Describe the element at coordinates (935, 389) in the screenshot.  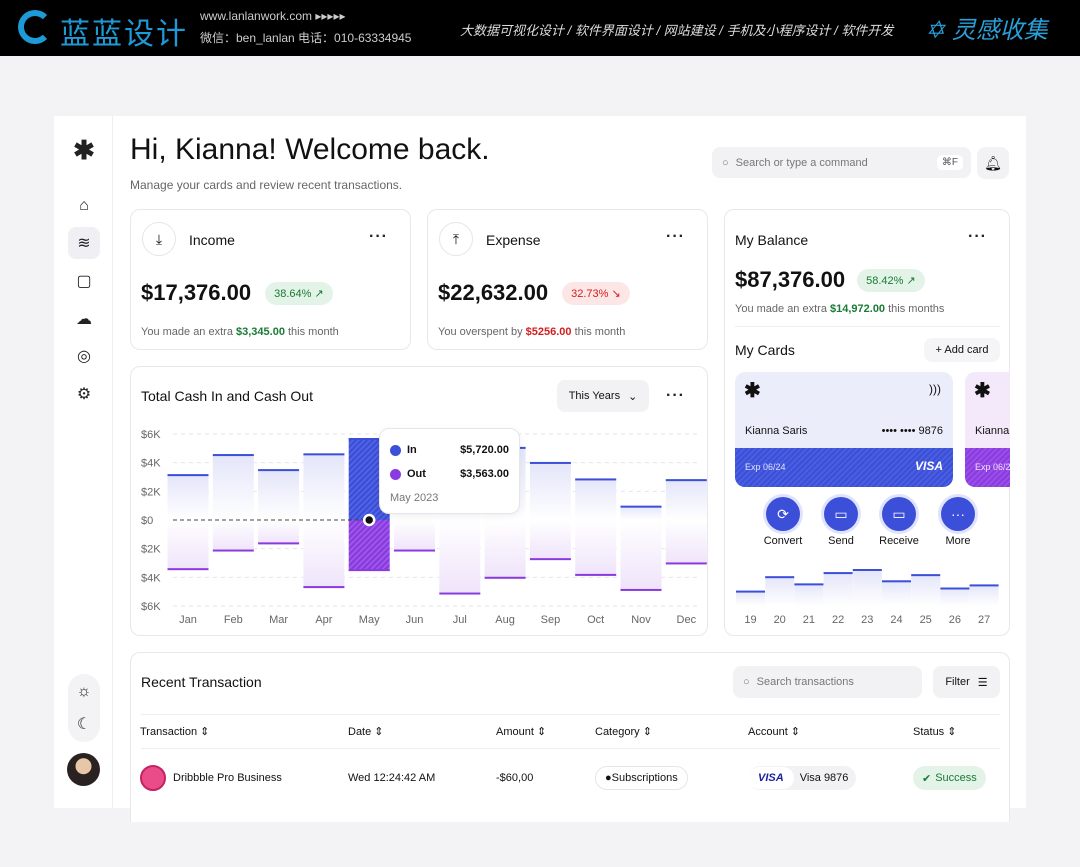
I see `contactless-icon: )))` at that location.